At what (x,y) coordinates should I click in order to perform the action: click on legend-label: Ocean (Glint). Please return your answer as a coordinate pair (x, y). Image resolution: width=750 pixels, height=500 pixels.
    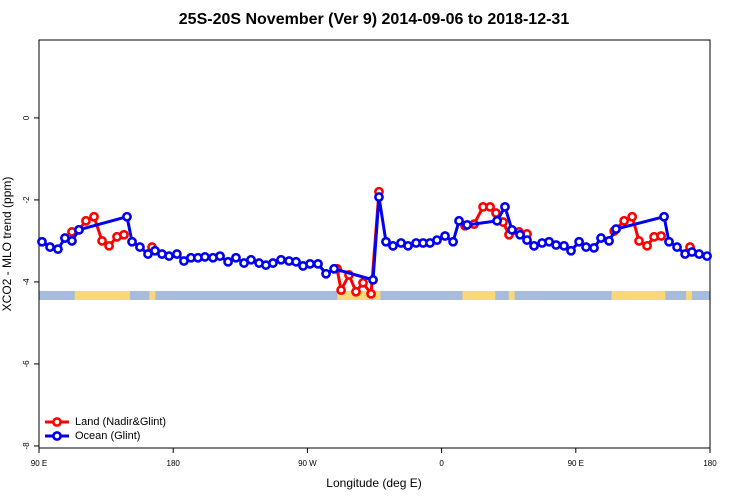
    Looking at the image, I should click on (107, 436).